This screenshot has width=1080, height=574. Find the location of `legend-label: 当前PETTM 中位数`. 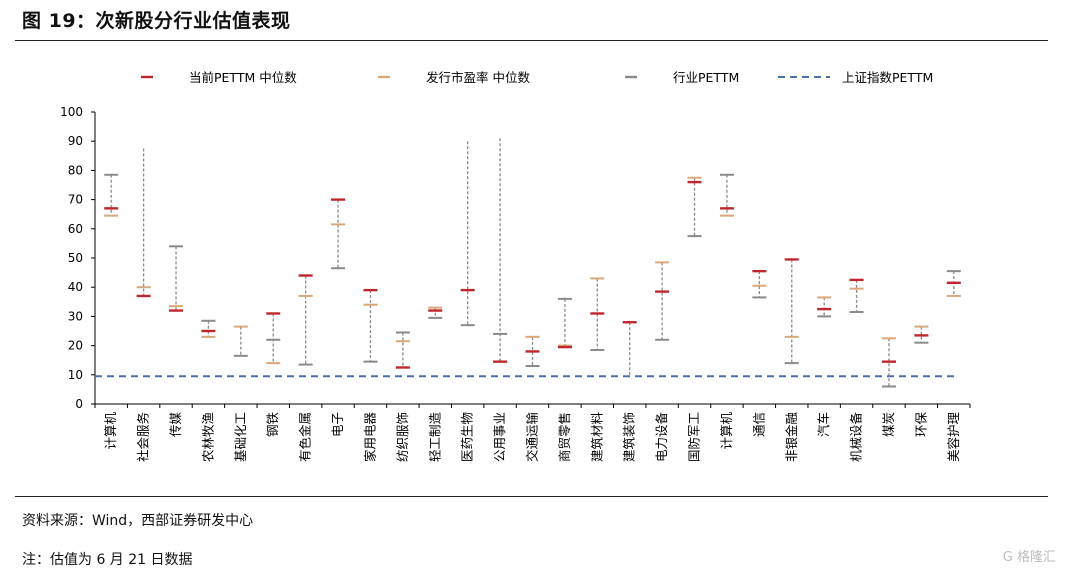

legend-label: 当前PETTM 中位数 is located at coordinates (243, 77).